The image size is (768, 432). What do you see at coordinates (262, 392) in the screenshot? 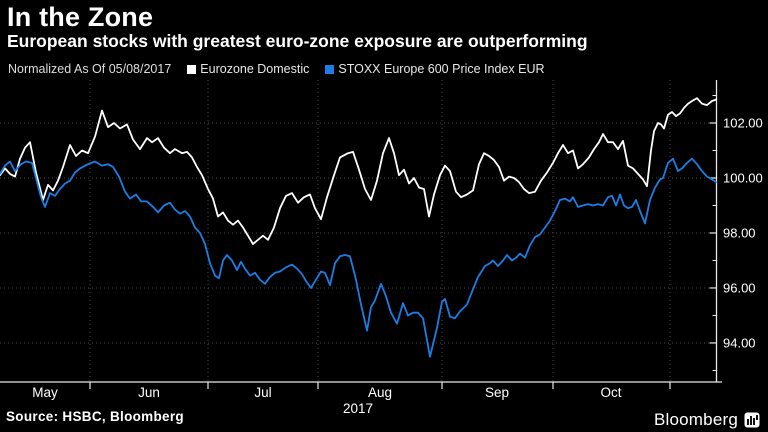
I see `x-axis-month-label: Jul` at bounding box center [262, 392].